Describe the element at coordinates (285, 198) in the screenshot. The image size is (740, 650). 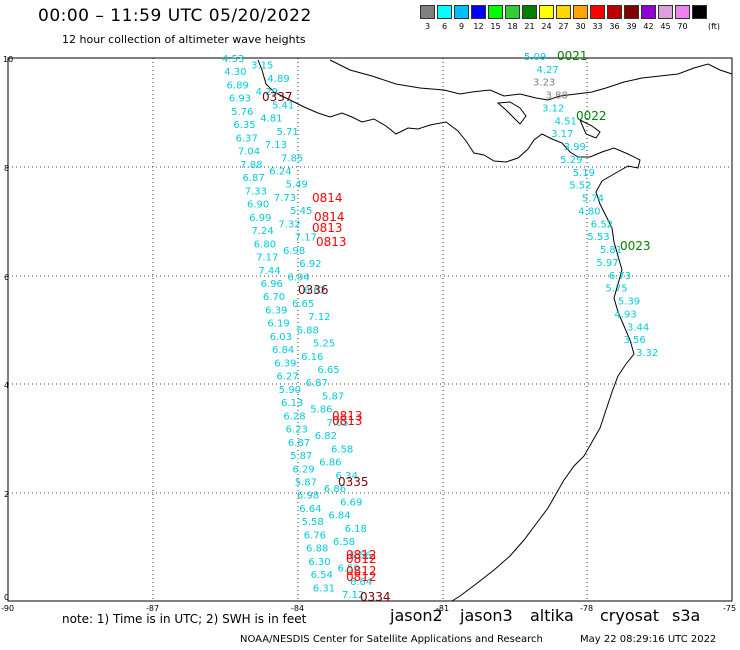
I see `wave-height-label: 7.73` at that location.